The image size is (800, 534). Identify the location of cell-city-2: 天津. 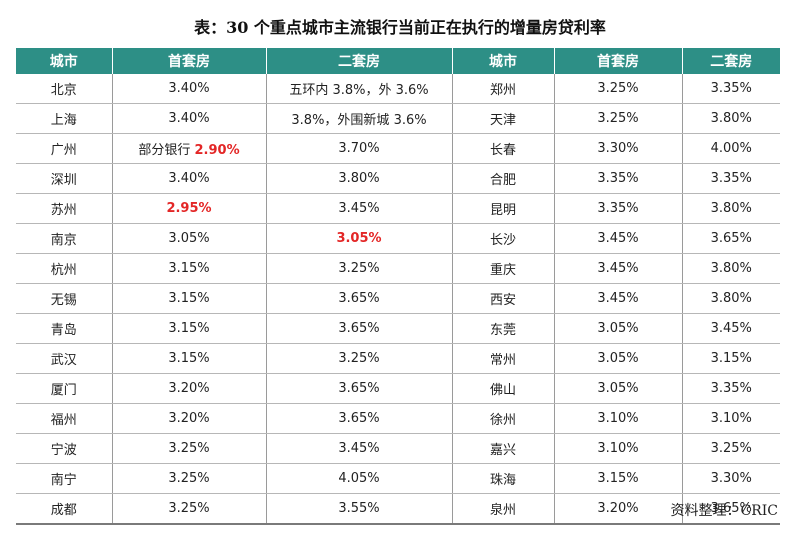
(502, 118).